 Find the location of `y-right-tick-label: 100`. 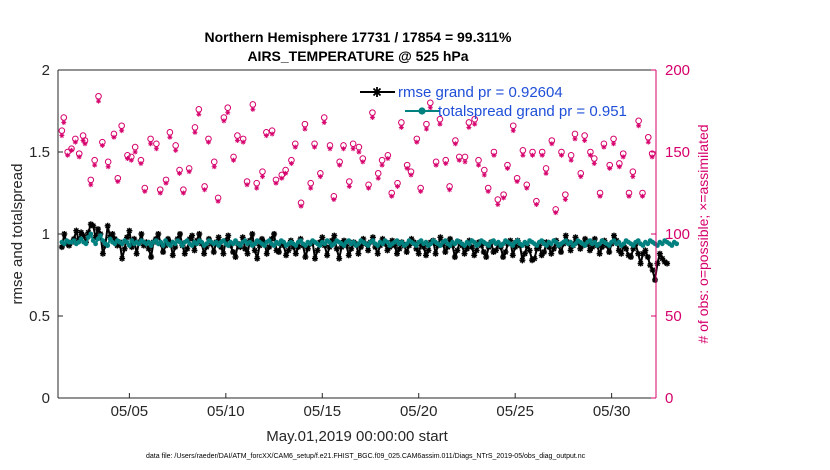

y-right-tick-label: 100 is located at coordinates (677, 234).